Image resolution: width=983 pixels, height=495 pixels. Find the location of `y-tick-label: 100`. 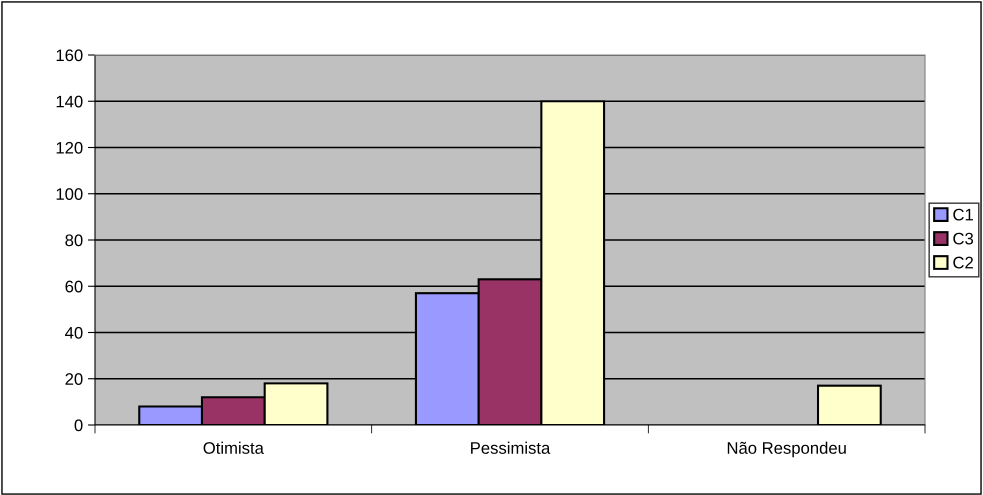

y-tick-label: 100 is located at coordinates (69, 194).